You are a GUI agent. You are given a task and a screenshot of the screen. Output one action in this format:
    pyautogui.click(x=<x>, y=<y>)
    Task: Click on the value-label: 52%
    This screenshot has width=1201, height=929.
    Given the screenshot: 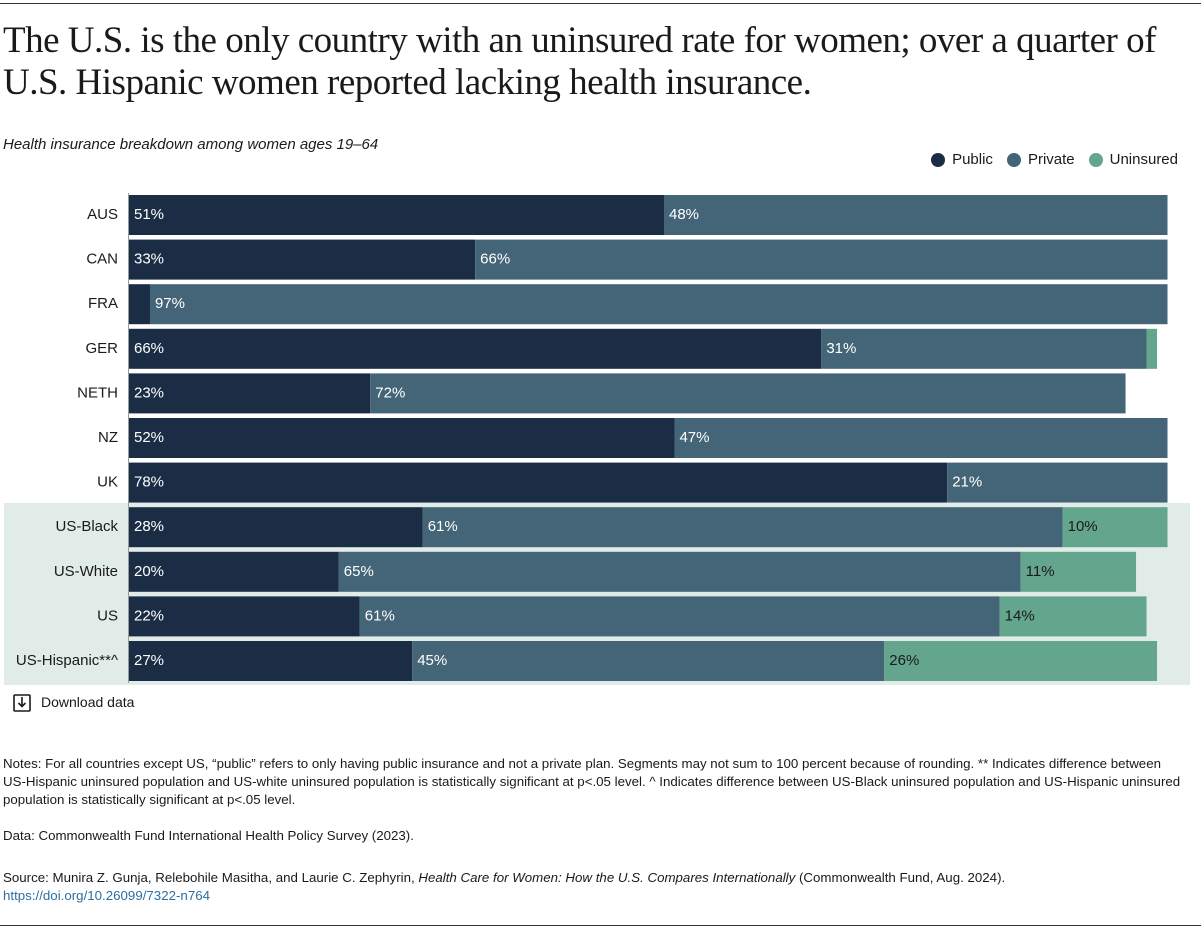 What is the action you would take?
    pyautogui.click(x=149, y=437)
    